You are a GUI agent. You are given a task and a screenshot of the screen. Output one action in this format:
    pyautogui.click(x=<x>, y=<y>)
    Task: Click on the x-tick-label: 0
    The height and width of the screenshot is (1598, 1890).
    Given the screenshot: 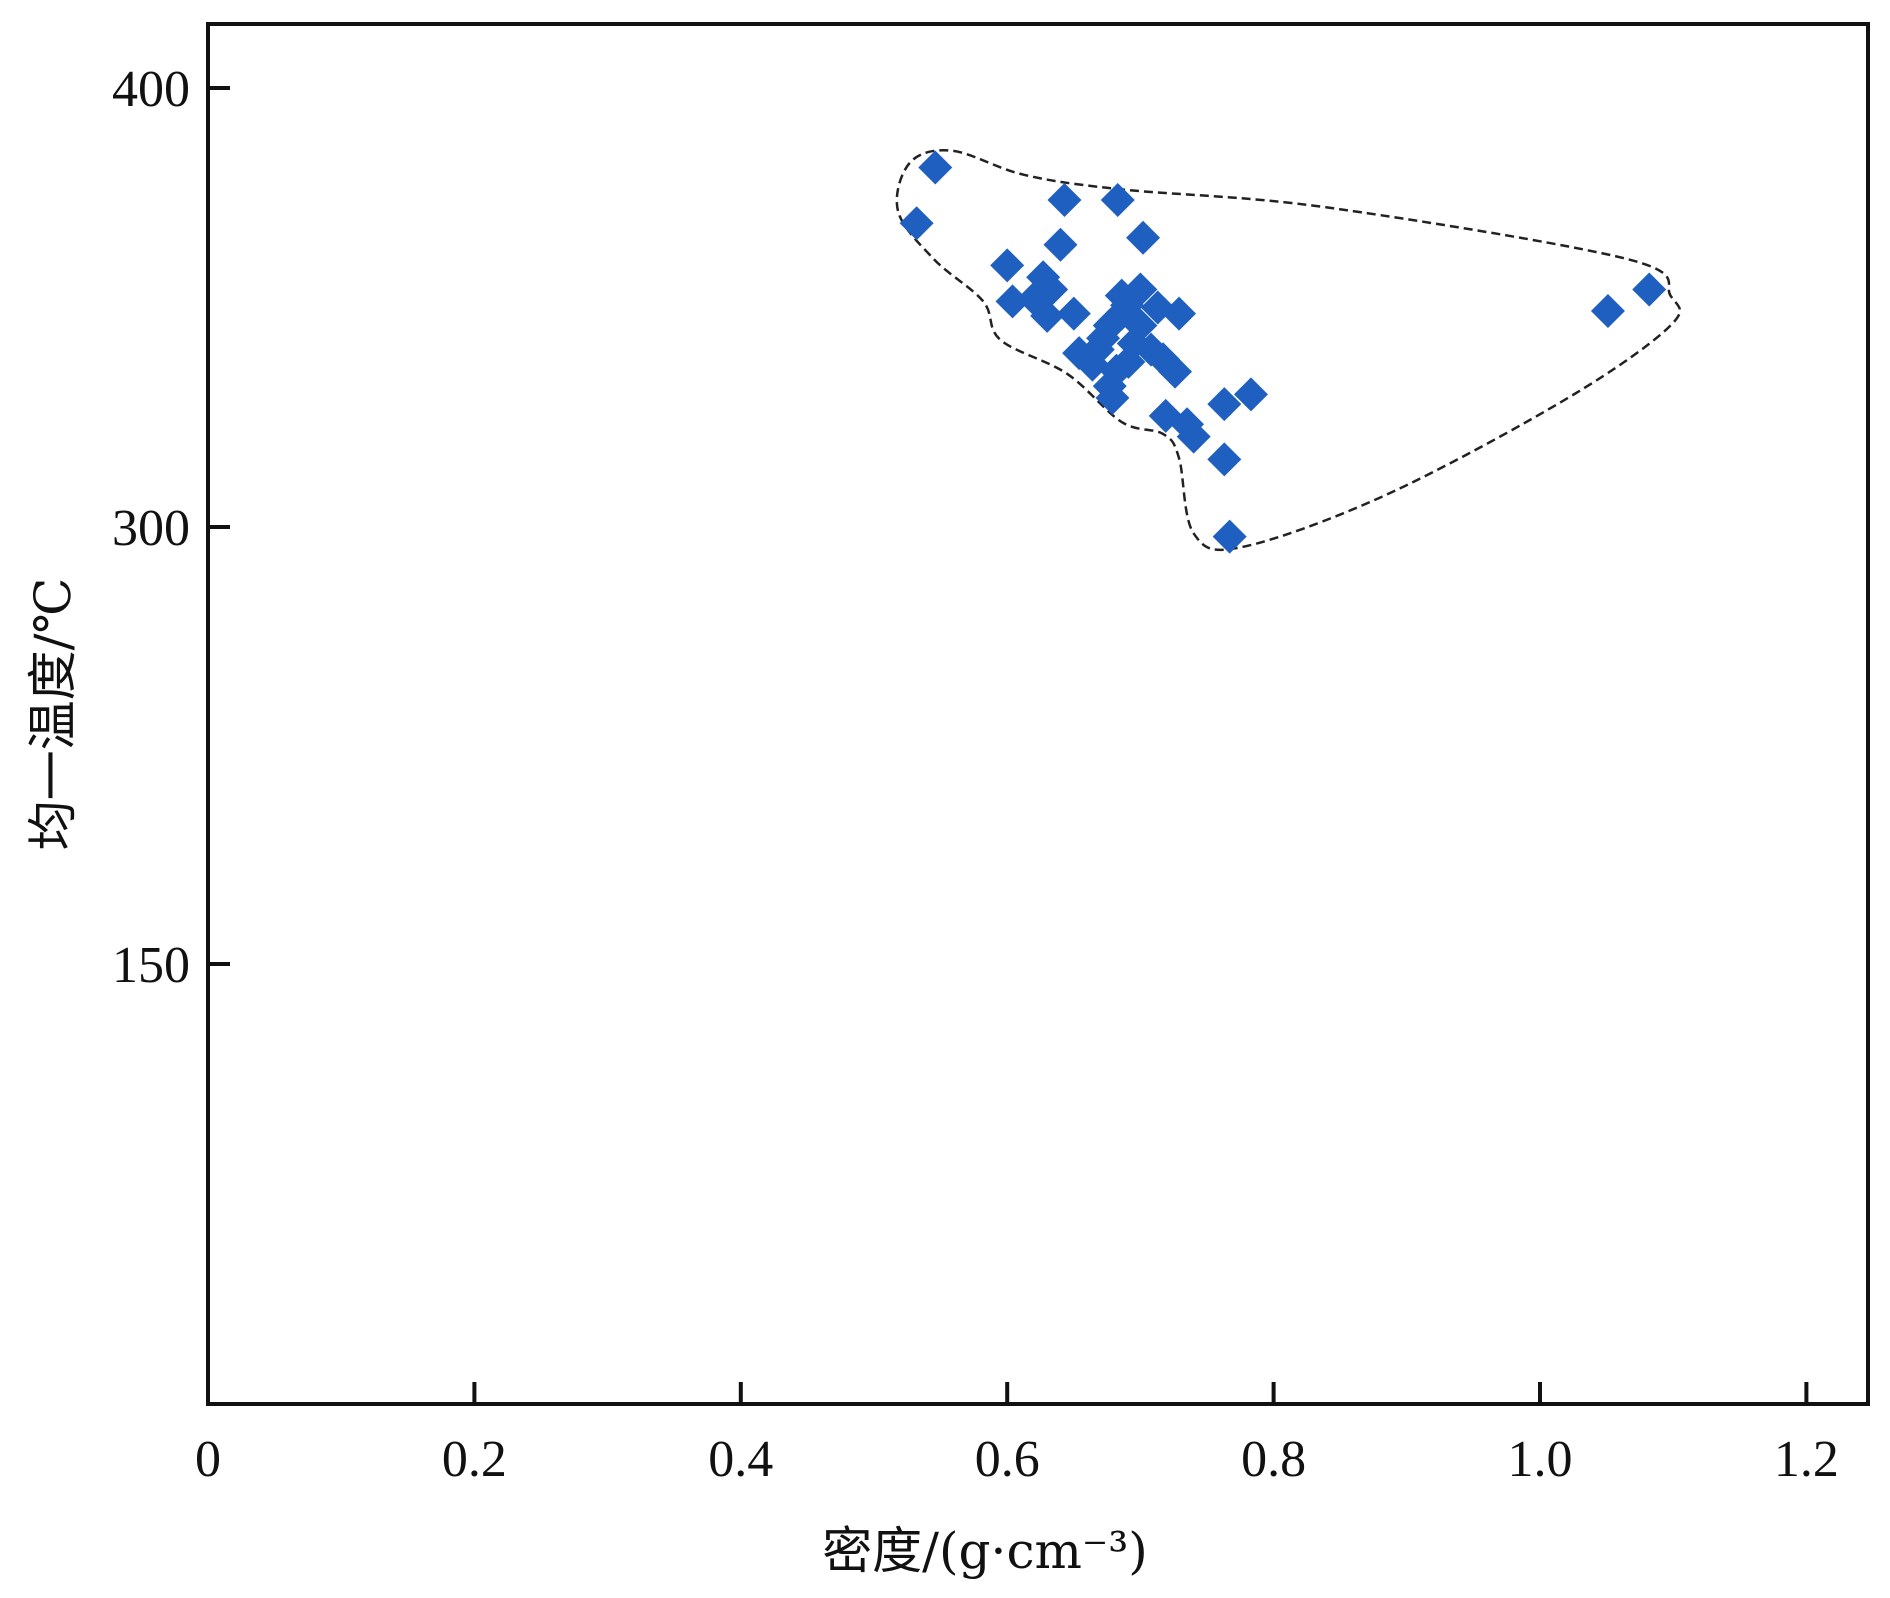 What is the action you would take?
    pyautogui.click(x=208, y=1459)
    